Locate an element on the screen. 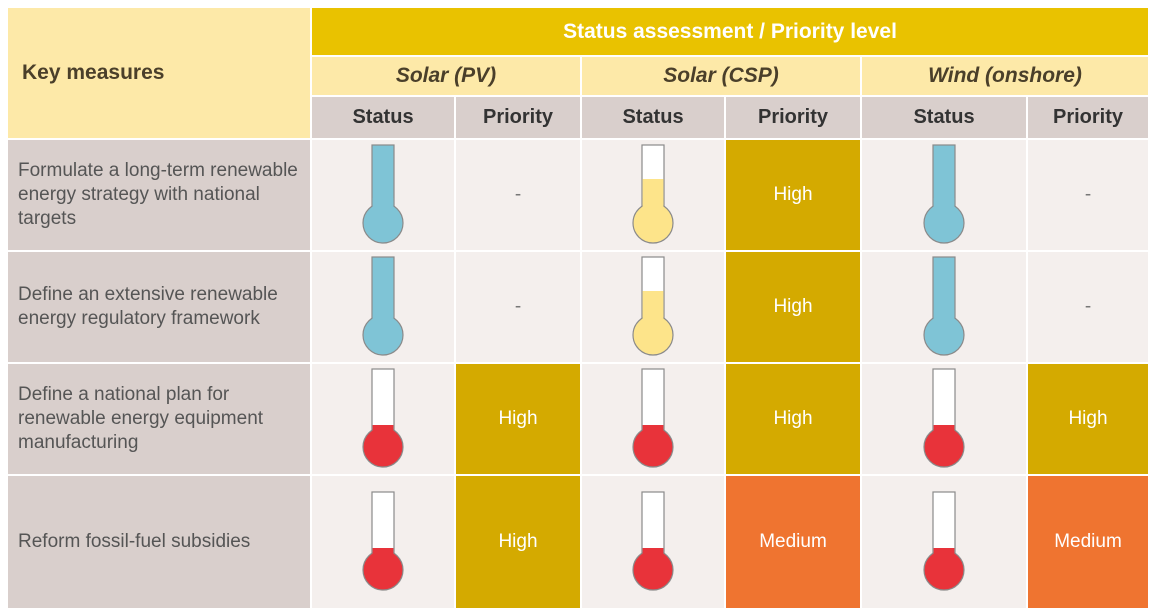 Image resolution: width=1172 pixels, height=615 pixels. group-header: Status assessment / Priority level is located at coordinates (730, 31).